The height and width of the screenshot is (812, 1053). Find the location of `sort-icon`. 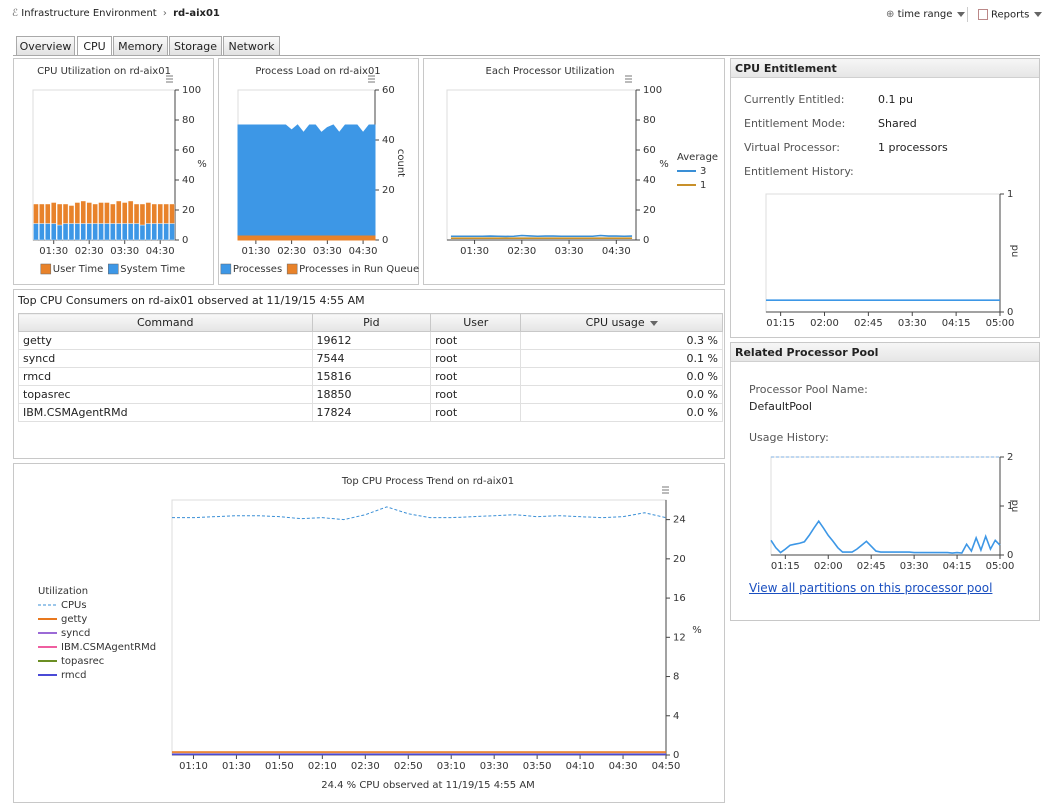

sort-icon is located at coordinates (653, 323).